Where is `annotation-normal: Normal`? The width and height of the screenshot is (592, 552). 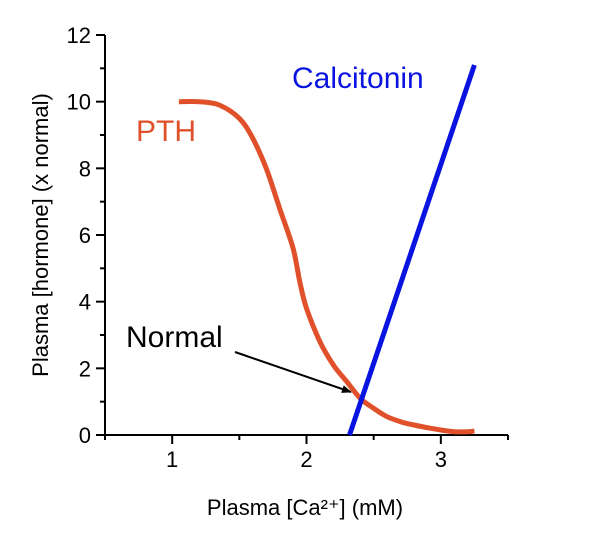
annotation-normal: Normal is located at coordinates (174, 337).